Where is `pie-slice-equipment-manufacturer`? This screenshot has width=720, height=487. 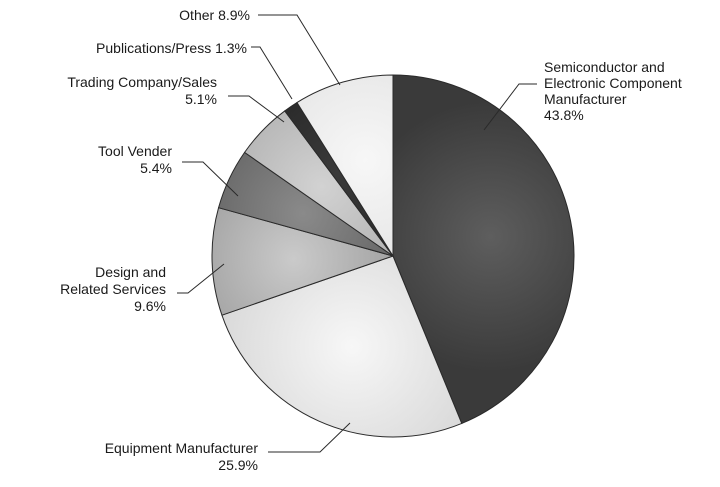
pie-slice-equipment-manufacturer is located at coordinates (342, 346).